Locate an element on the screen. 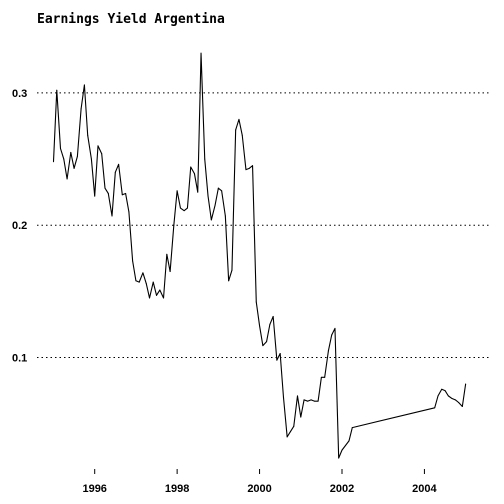 This screenshot has height=504, width=504. y-tick-label: 0.3 is located at coordinates (19, 94).